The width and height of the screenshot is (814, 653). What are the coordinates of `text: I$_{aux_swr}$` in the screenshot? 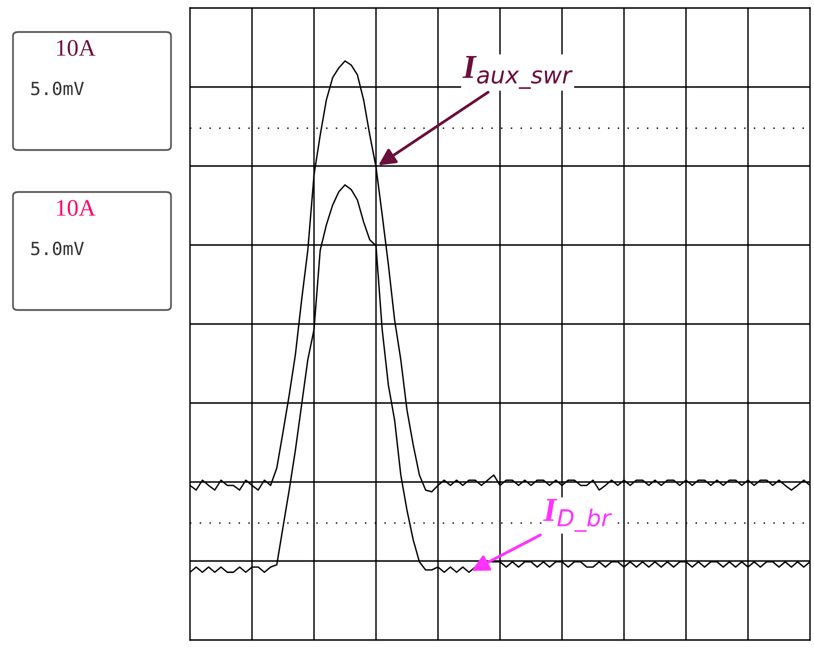 It's located at (517, 72).